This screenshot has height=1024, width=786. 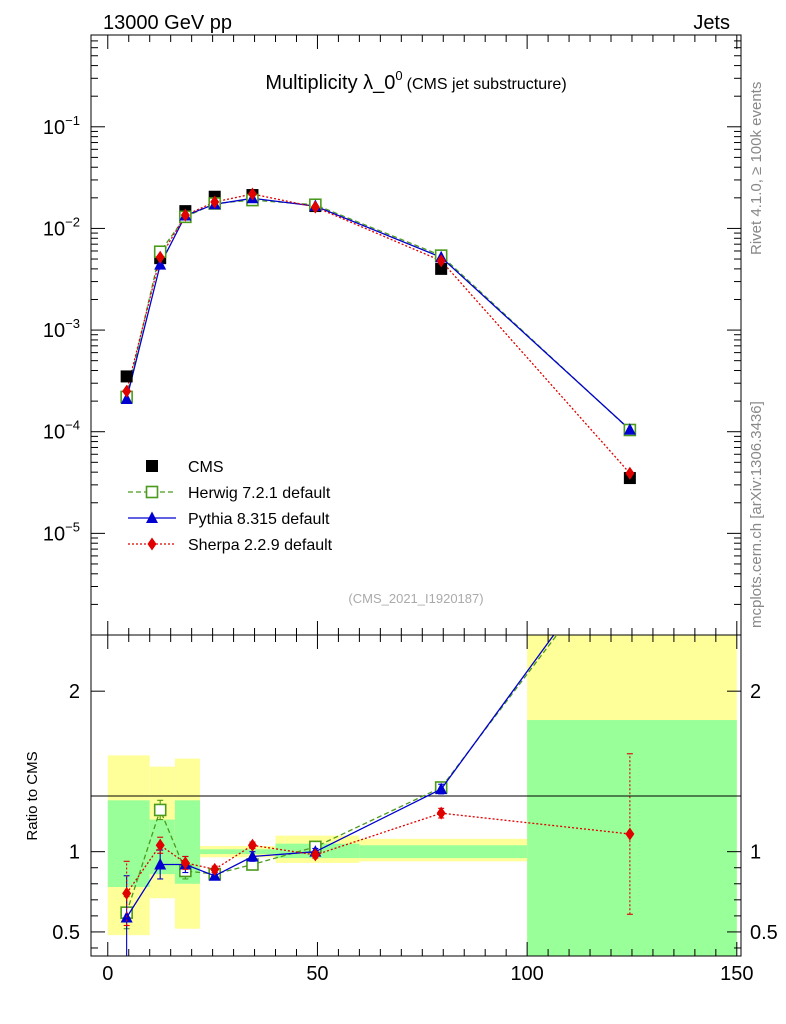 What do you see at coordinates (74, 853) in the screenshot?
I see `ratio-y-tick-label-left: 1` at bounding box center [74, 853].